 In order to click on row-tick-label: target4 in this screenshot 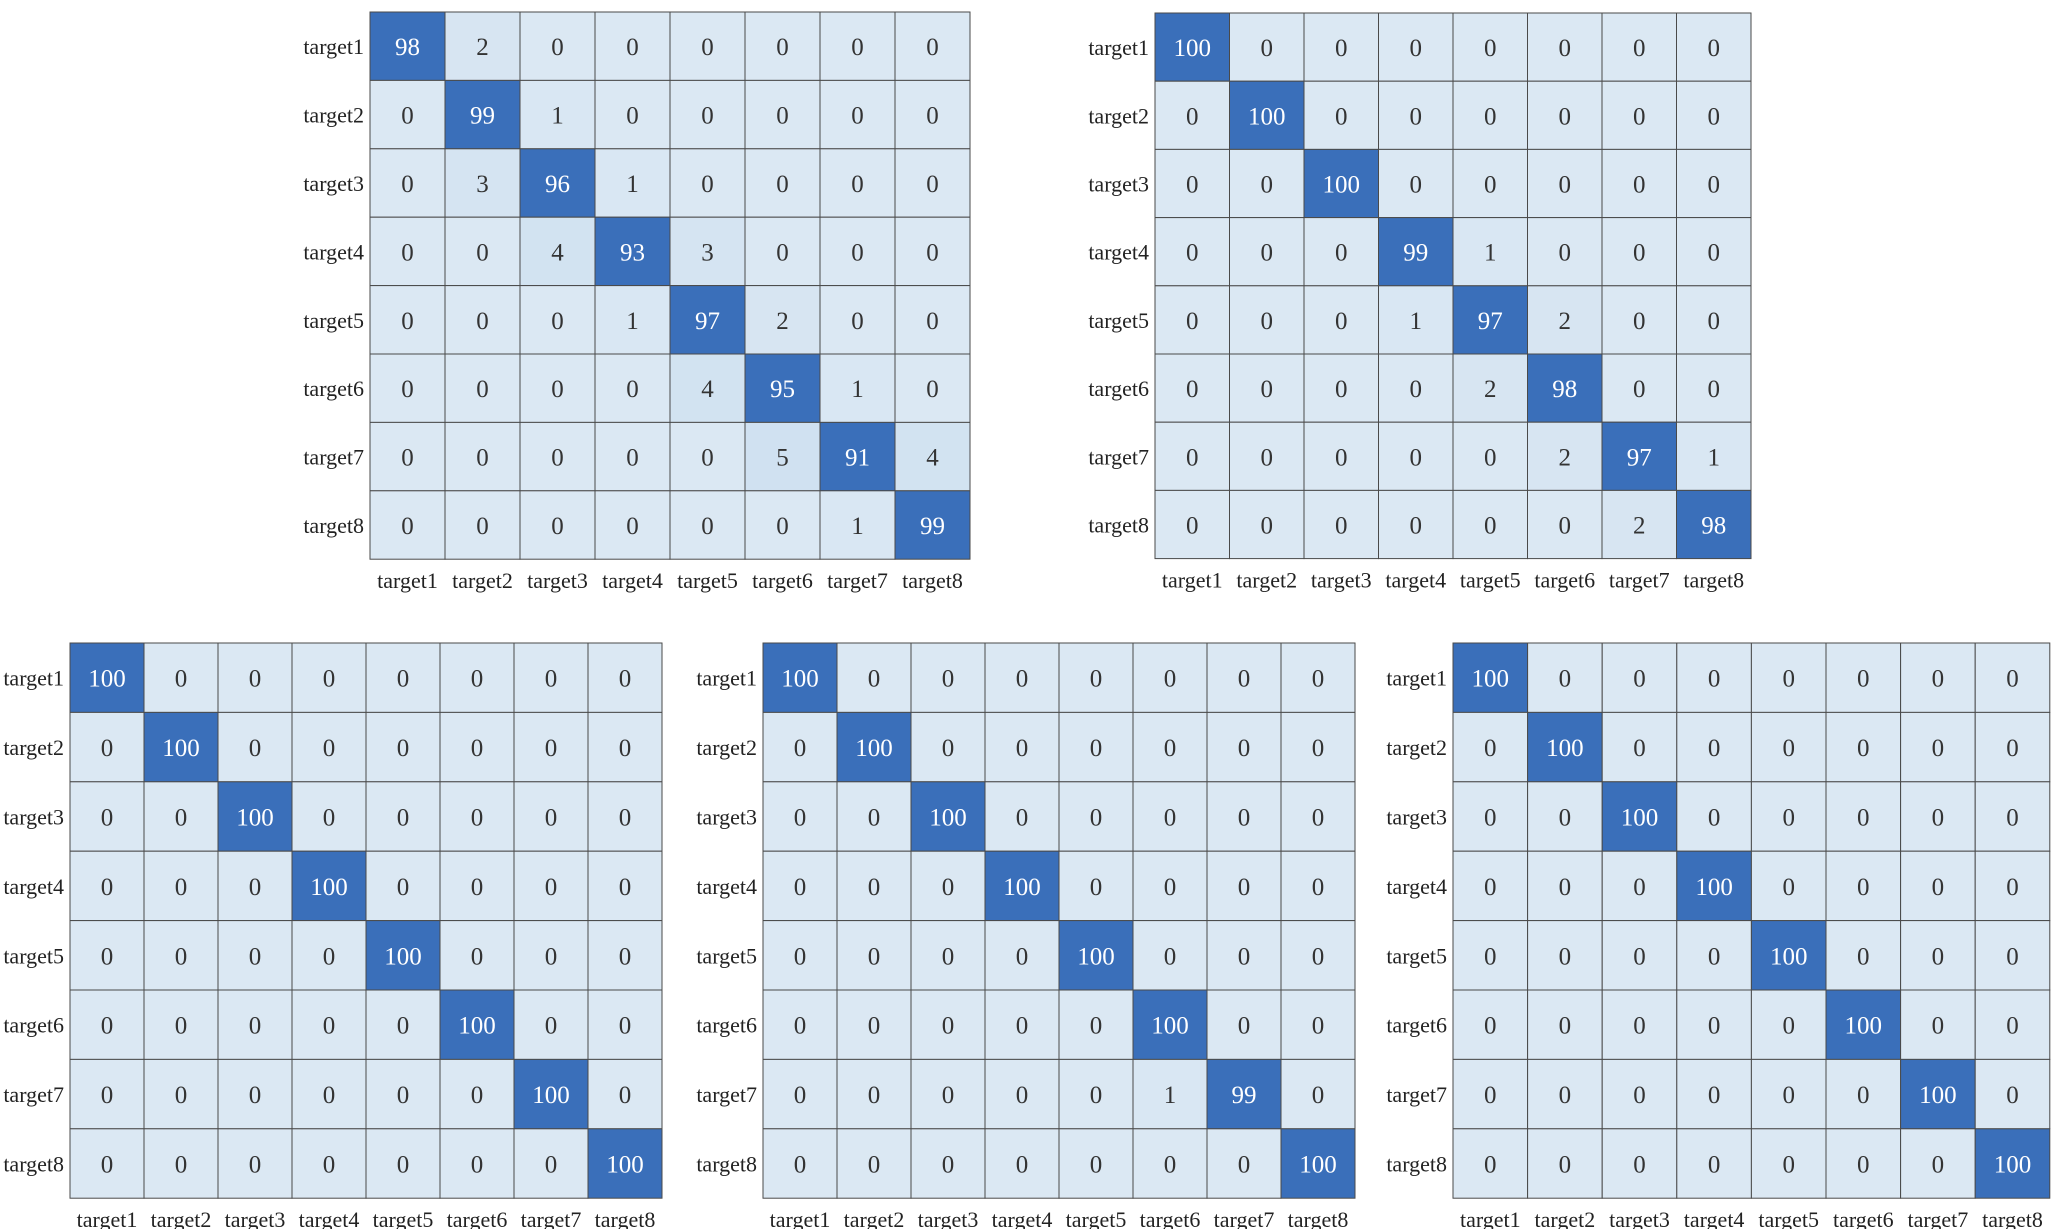, I will do `click(1416, 886)`.